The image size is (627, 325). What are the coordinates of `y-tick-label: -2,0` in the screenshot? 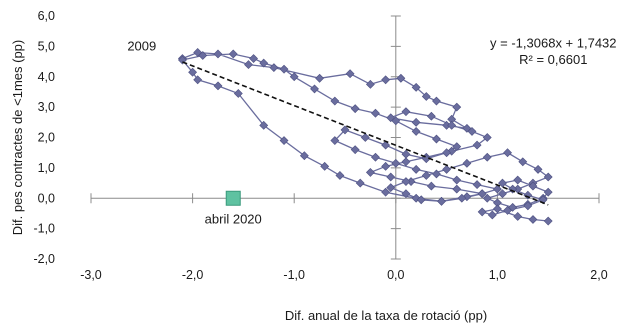 It's located at (44, 259).